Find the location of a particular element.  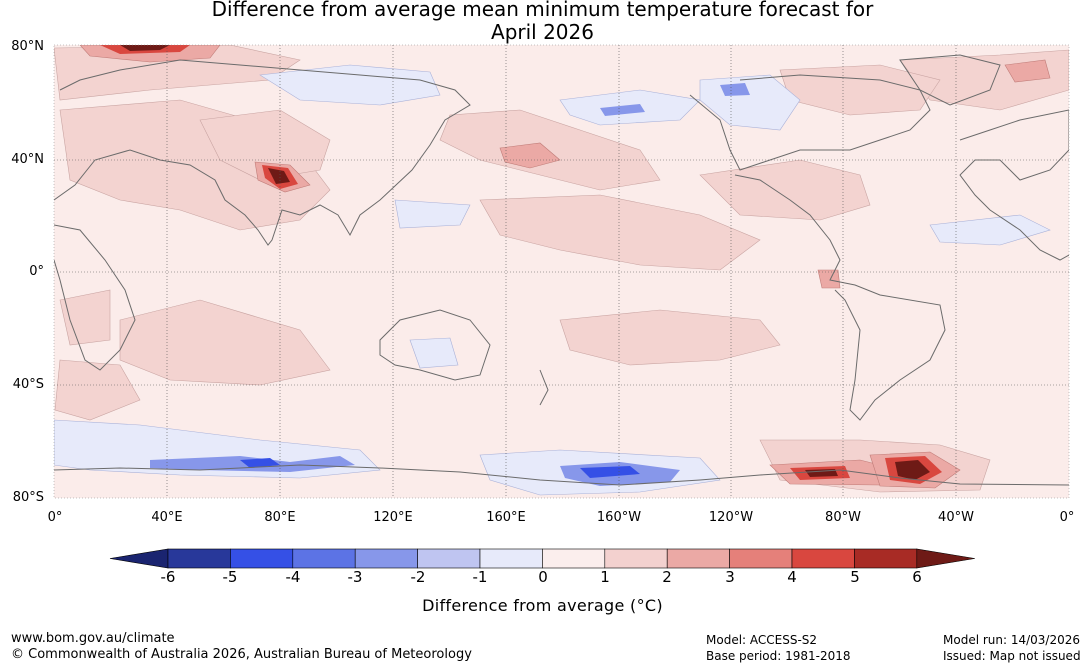

colorbar-tick-label: 0 is located at coordinates (543, 577).